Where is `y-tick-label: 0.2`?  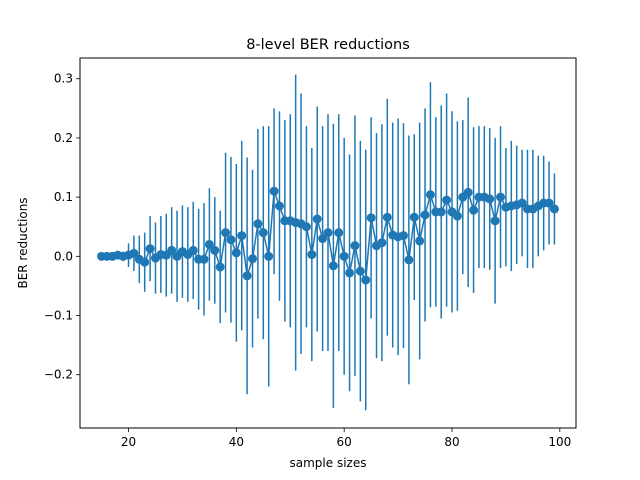 y-tick-label: 0.2 is located at coordinates (63, 138).